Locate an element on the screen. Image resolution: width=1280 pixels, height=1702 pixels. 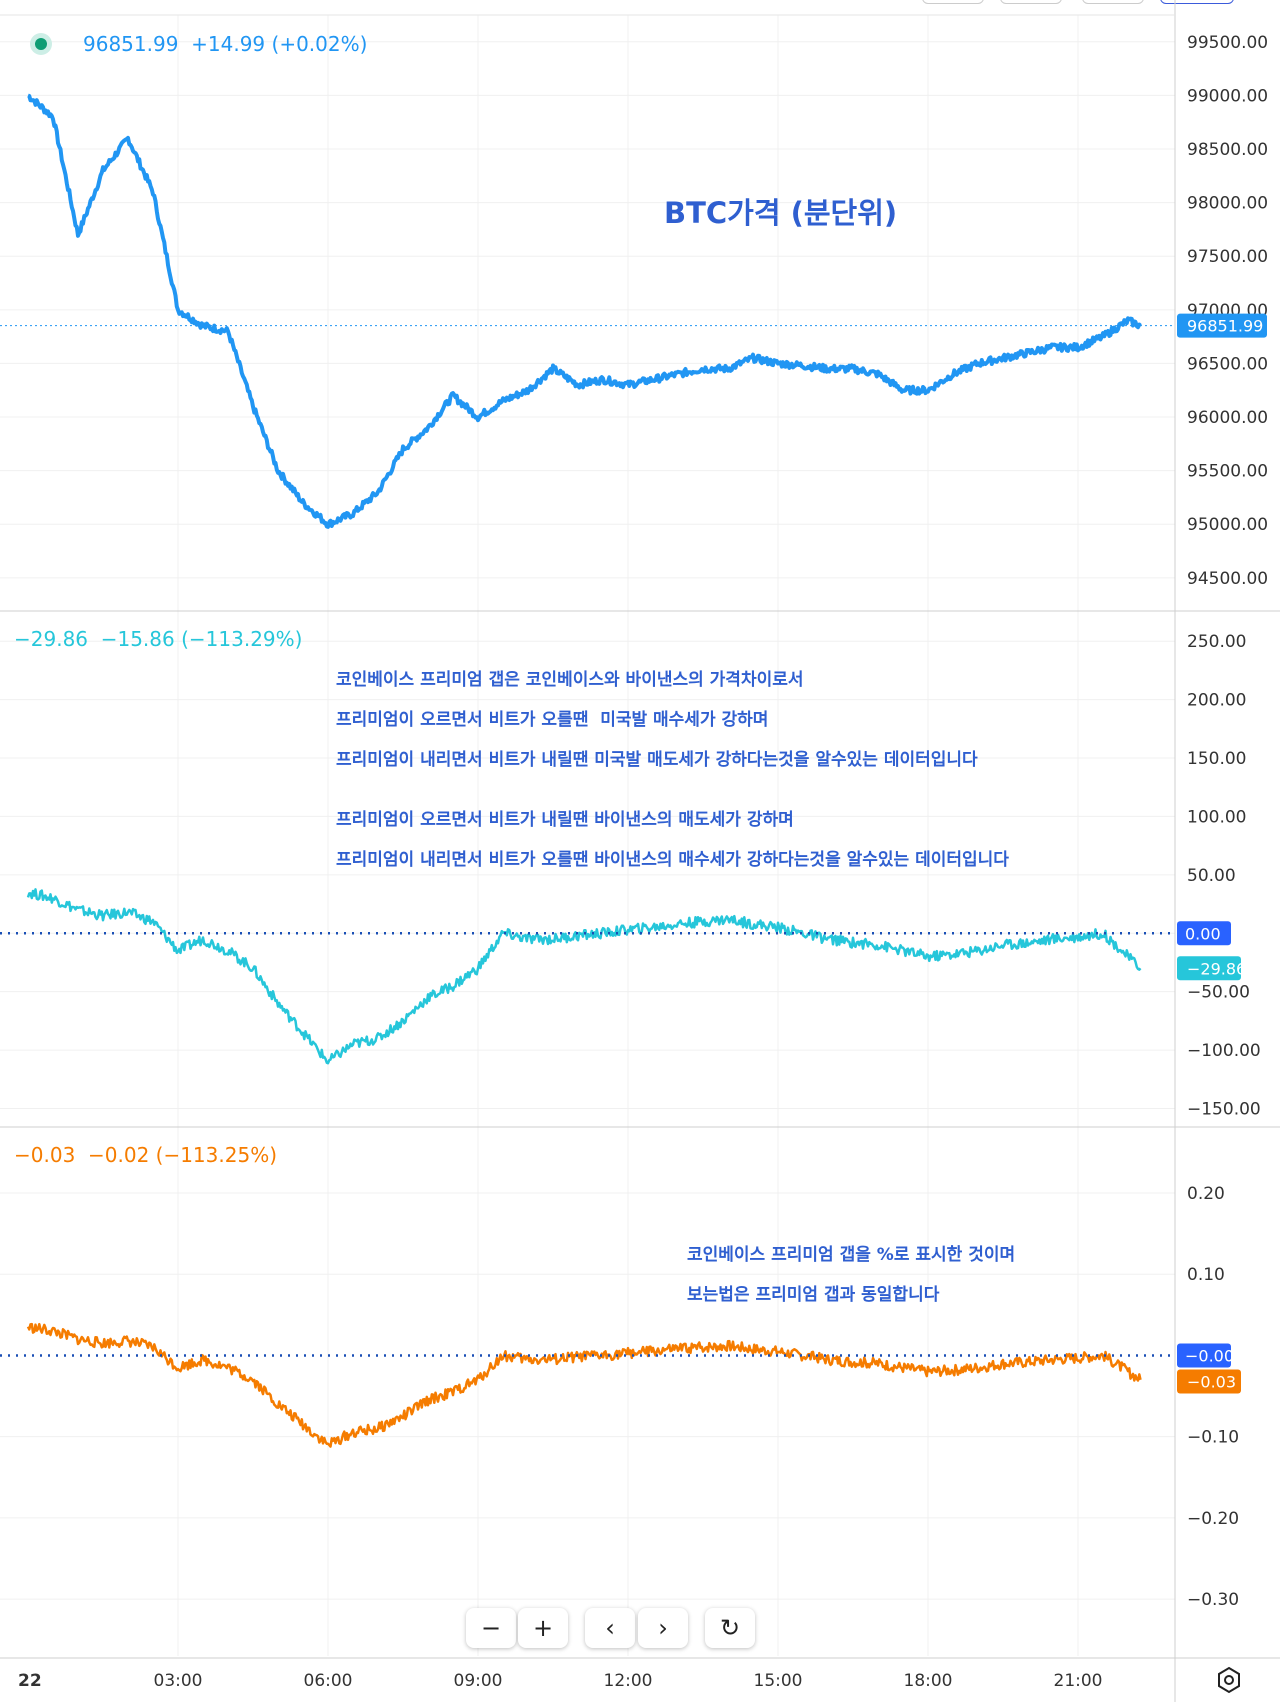
price-tick-label: −0.20 is located at coordinates (1213, 1519).